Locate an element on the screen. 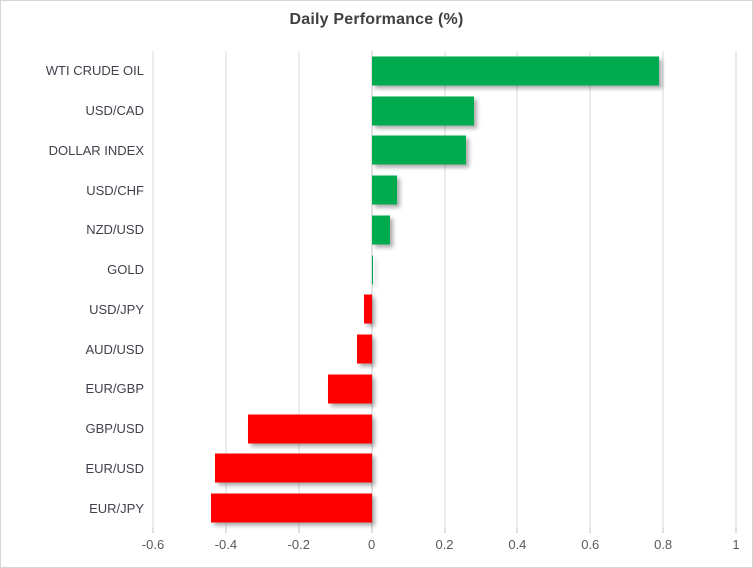  x-axis-tick-label: -0.2 is located at coordinates (298, 544).